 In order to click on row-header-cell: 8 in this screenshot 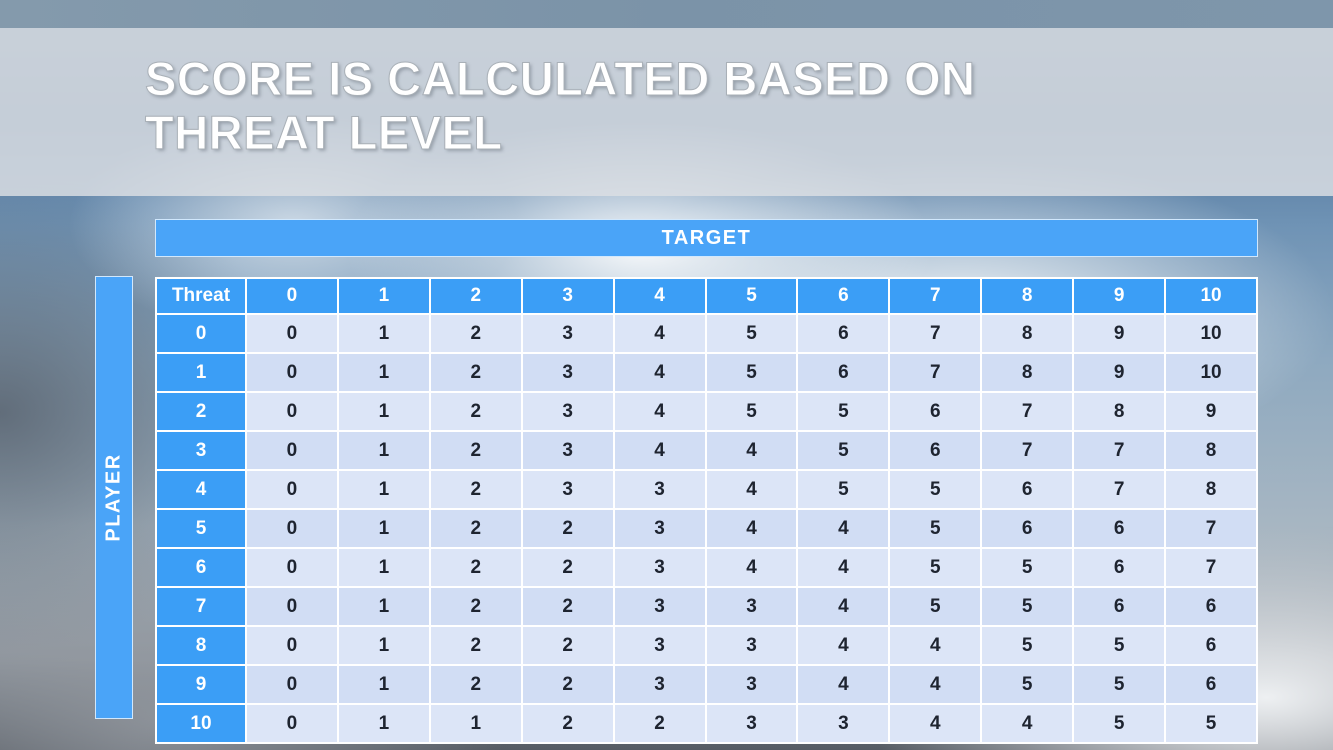, I will do `click(201, 645)`.